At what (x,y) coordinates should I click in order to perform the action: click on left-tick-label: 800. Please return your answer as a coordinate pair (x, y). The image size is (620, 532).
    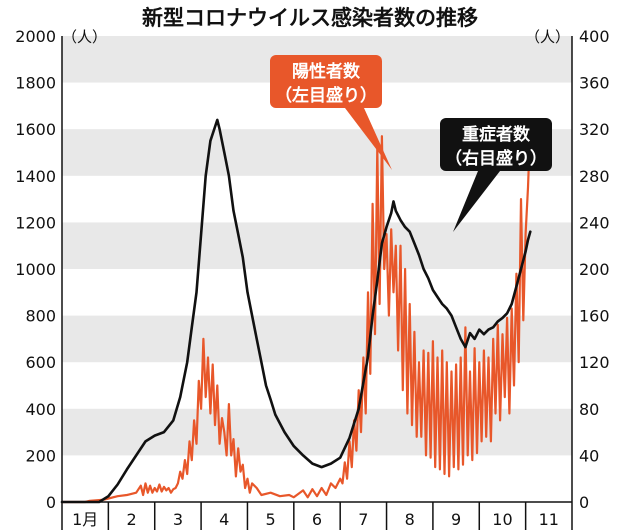
    Looking at the image, I should click on (40, 316).